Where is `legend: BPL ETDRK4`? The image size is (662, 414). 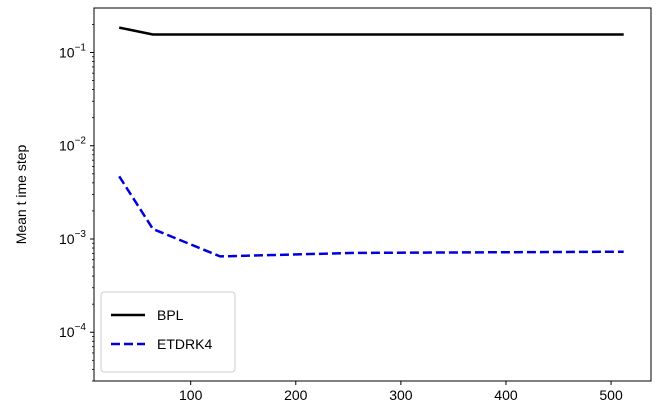
legend: BPL ETDRK4 is located at coordinates (168, 332).